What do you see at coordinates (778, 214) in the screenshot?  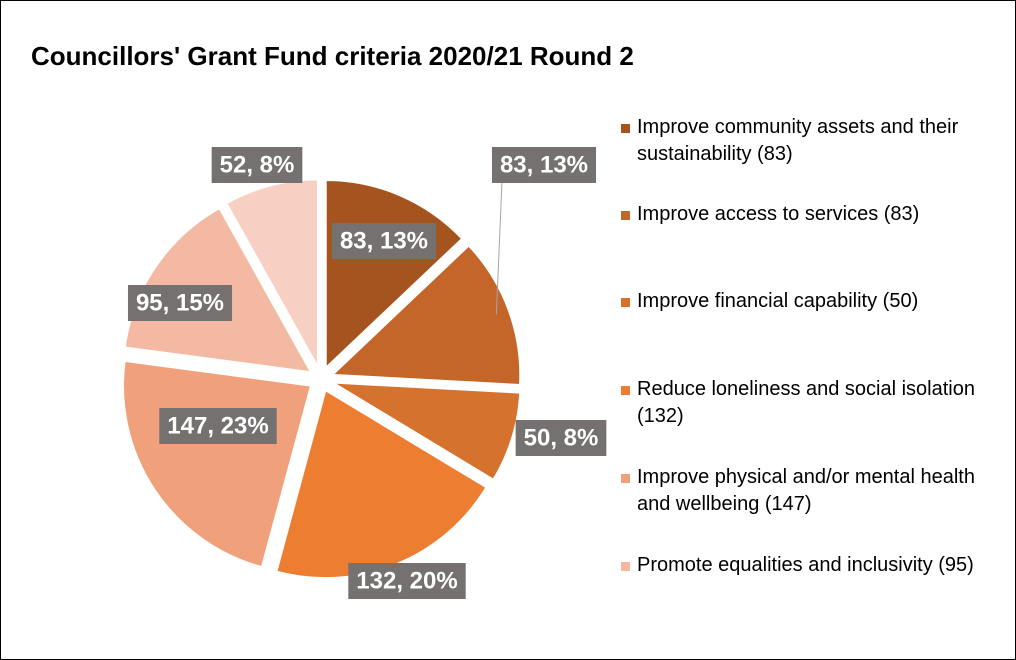 I see `legend-label: Improve access to services (83)` at bounding box center [778, 214].